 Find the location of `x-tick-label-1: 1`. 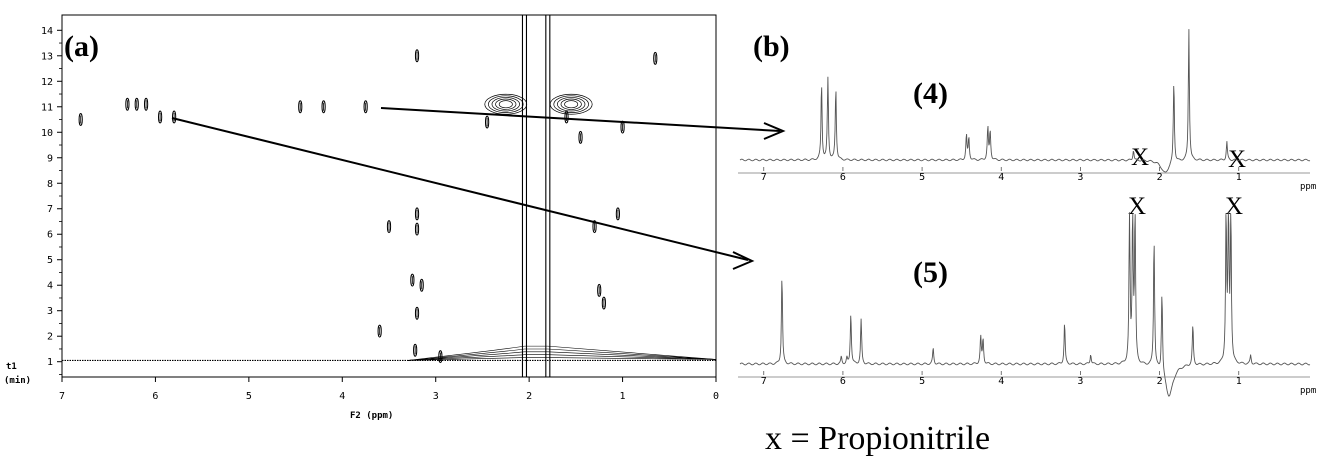

x-tick-label-1: 1 is located at coordinates (623, 396).